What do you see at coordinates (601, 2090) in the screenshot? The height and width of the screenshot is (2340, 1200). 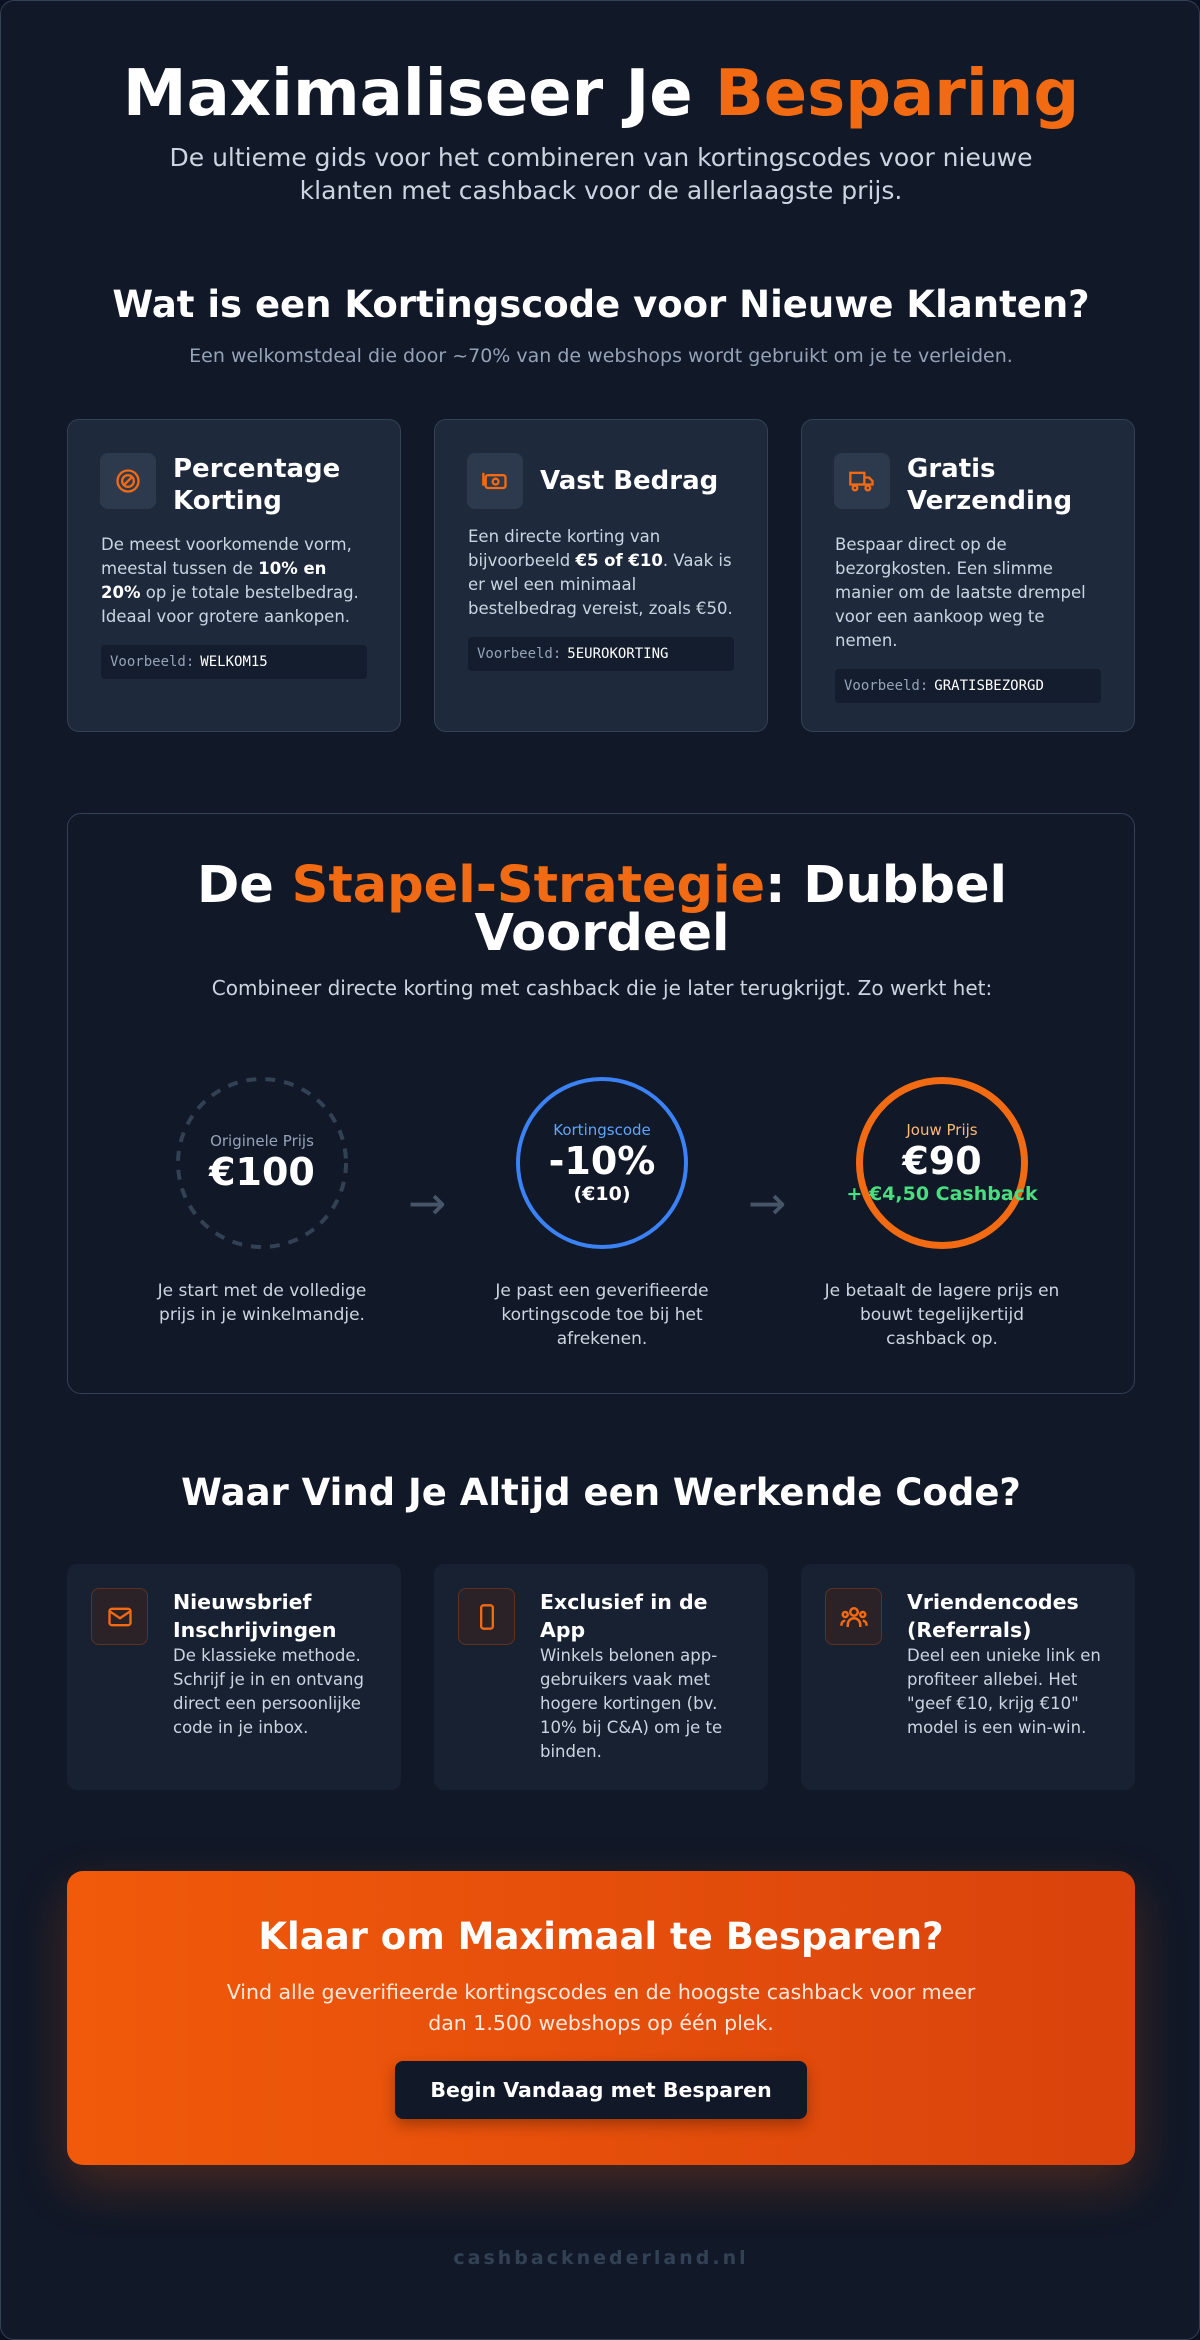 I see `cta-button: Begin Vandaag met Besparen` at bounding box center [601, 2090].